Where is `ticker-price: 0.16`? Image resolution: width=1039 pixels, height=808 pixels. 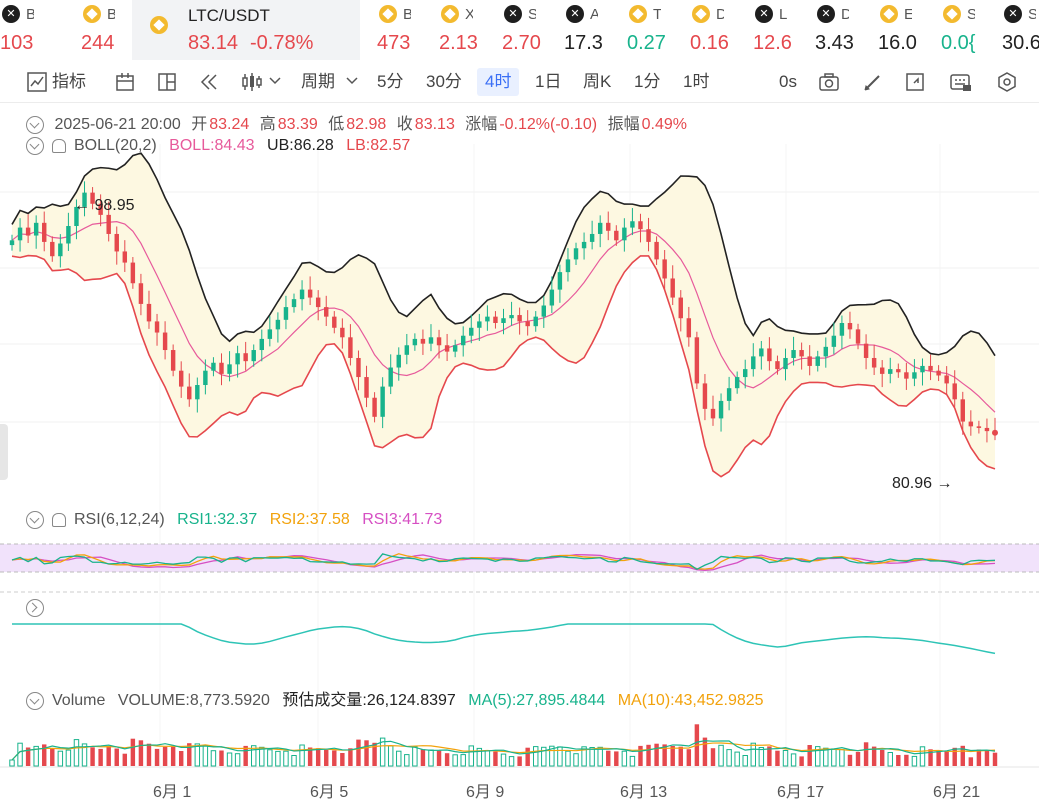 ticker-price: 0.16 is located at coordinates (709, 43).